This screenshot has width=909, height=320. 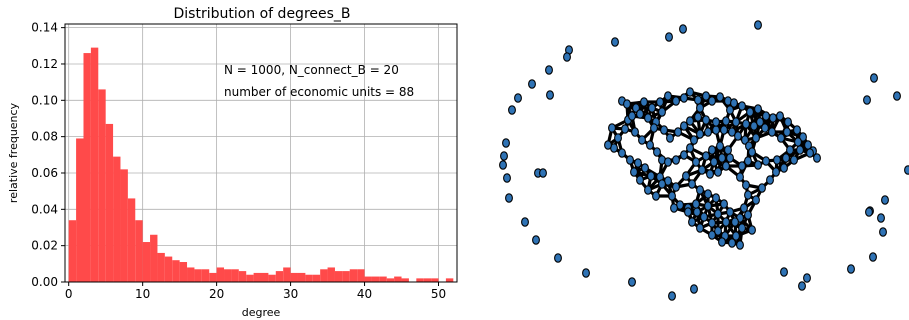 I want to click on annotation-line-1: N = 1000, N_connect_B = 20, so click(x=311, y=70).